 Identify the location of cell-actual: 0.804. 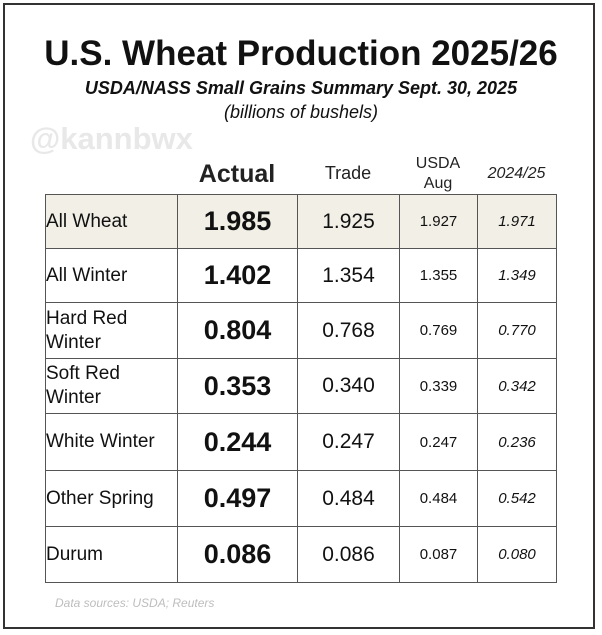
(237, 330).